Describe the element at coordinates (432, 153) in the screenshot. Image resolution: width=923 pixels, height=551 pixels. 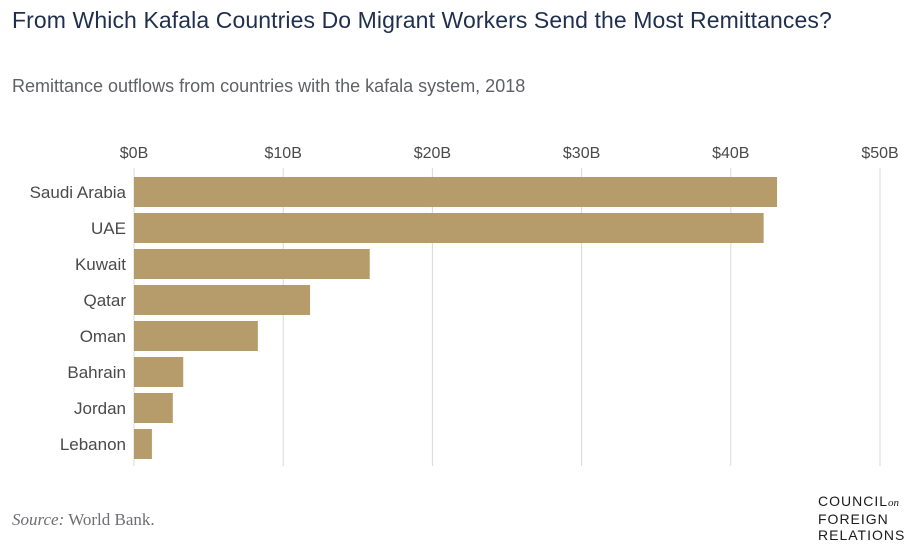
I see `x-tick-label: $20B` at that location.